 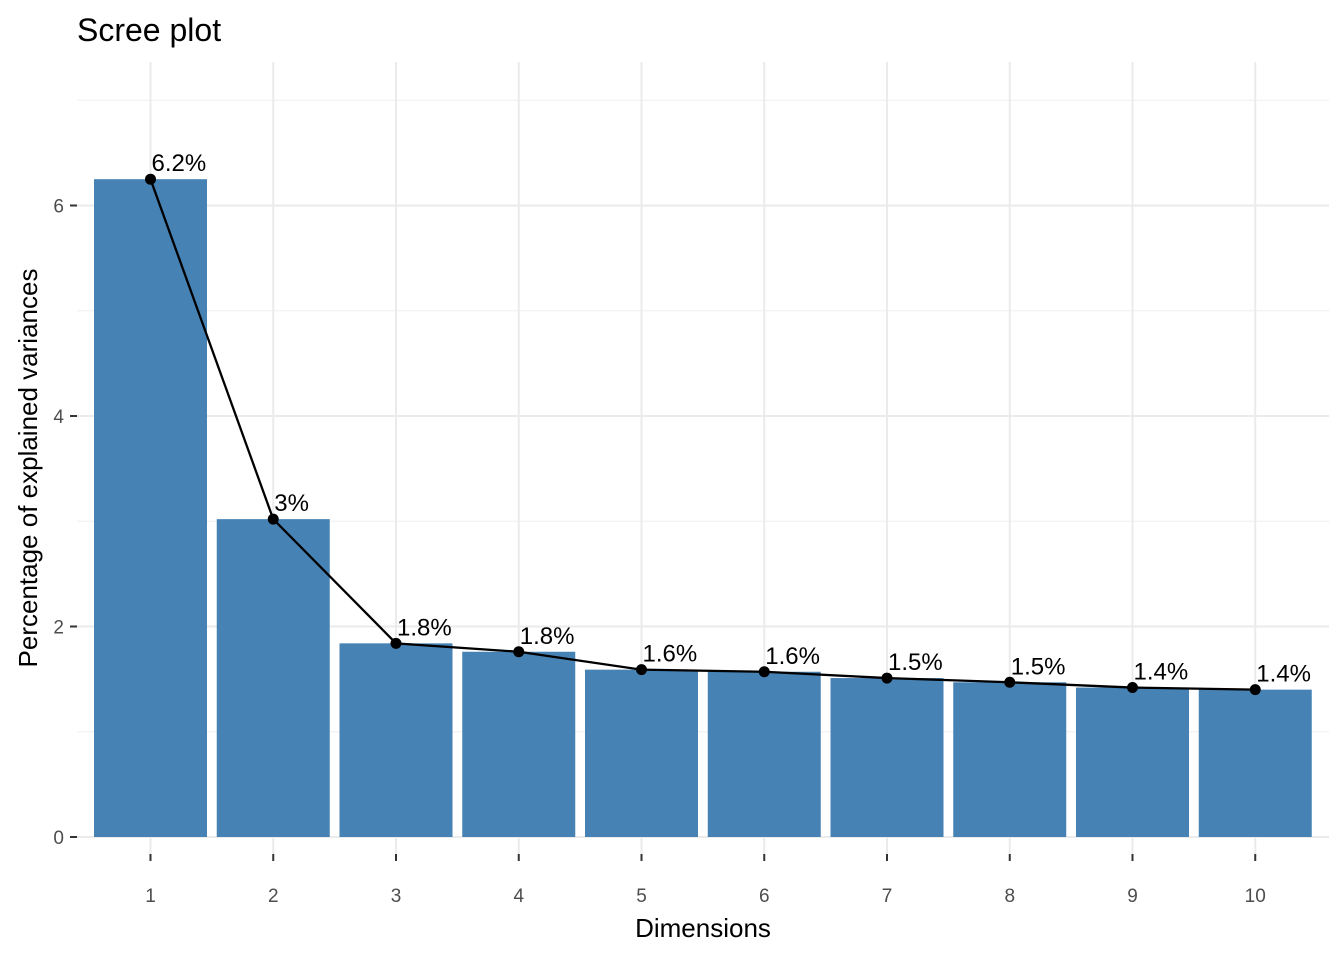 I want to click on data-label-dimension-5: 1.6%, so click(x=670, y=654).